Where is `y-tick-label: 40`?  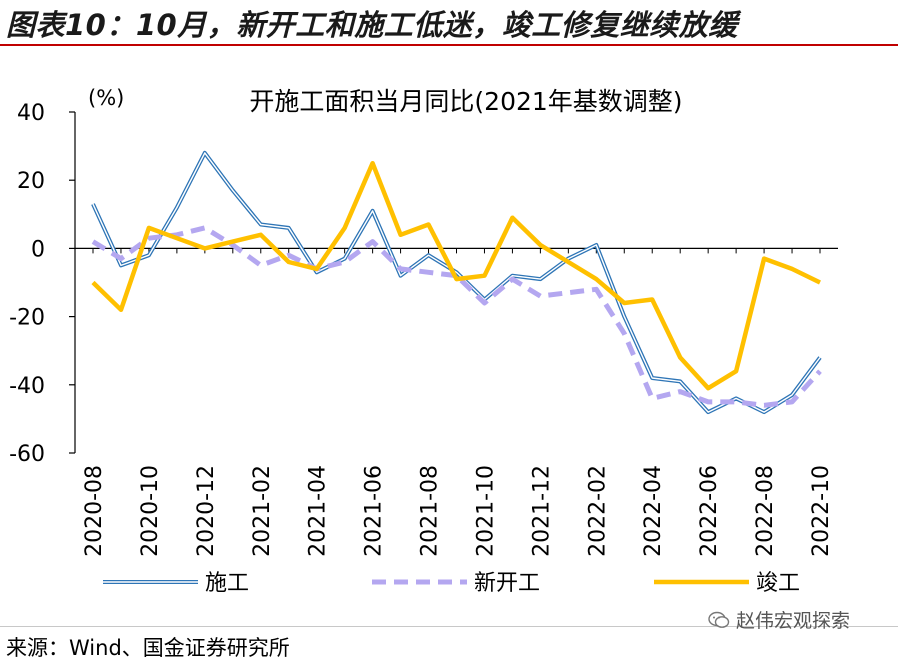
y-tick-label: 40 is located at coordinates (31, 113).